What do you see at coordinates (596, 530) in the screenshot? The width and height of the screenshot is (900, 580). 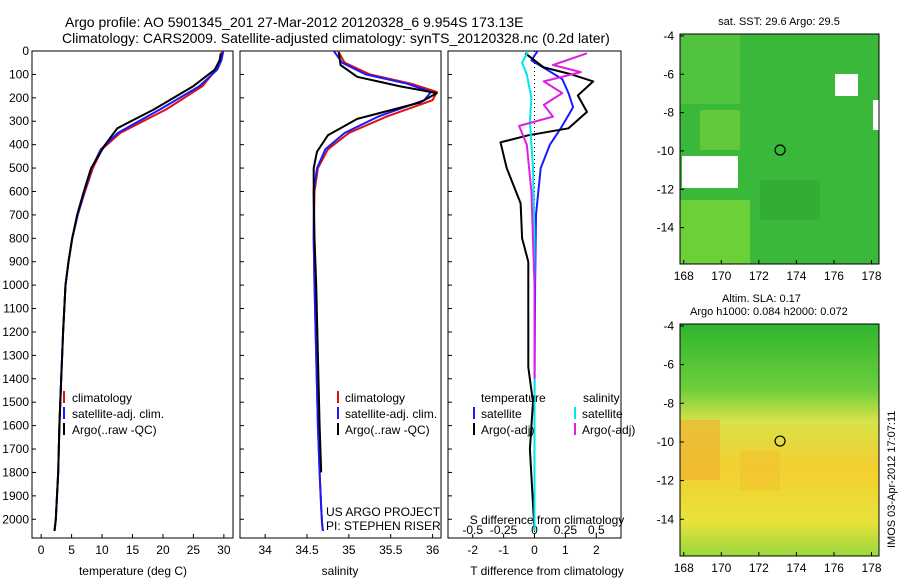 I see `top-tick-label: 0.5` at bounding box center [596, 530].